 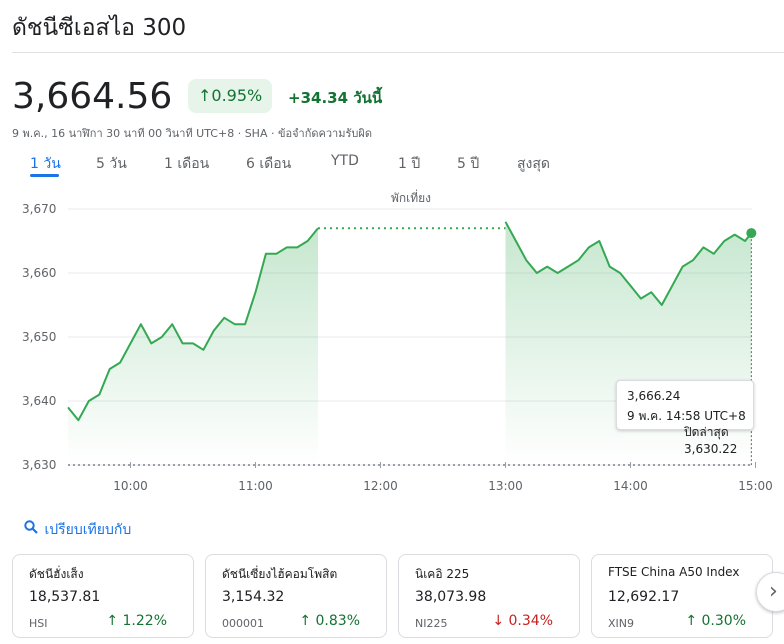 What do you see at coordinates (193, 324) in the screenshot?
I see `morning-session-line` at bounding box center [193, 324].